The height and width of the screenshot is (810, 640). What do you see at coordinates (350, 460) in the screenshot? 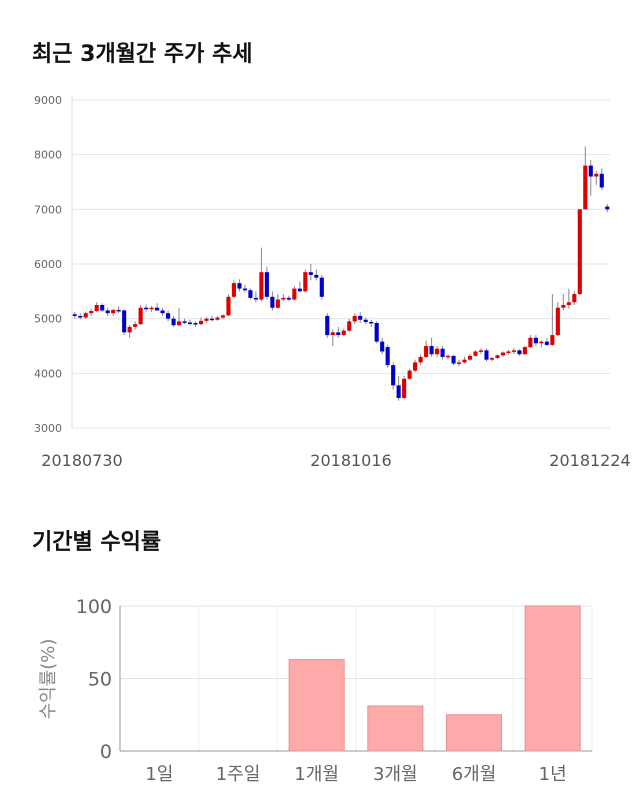
I see `x-tick-label: 20181016` at bounding box center [350, 460].